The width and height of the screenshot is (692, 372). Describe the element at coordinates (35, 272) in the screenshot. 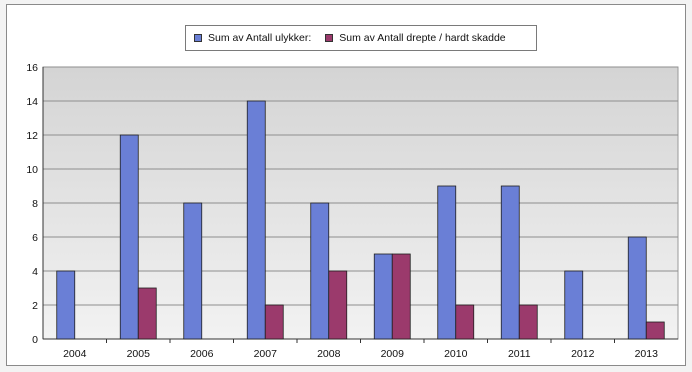

I see `y-tick-label: 4` at that location.